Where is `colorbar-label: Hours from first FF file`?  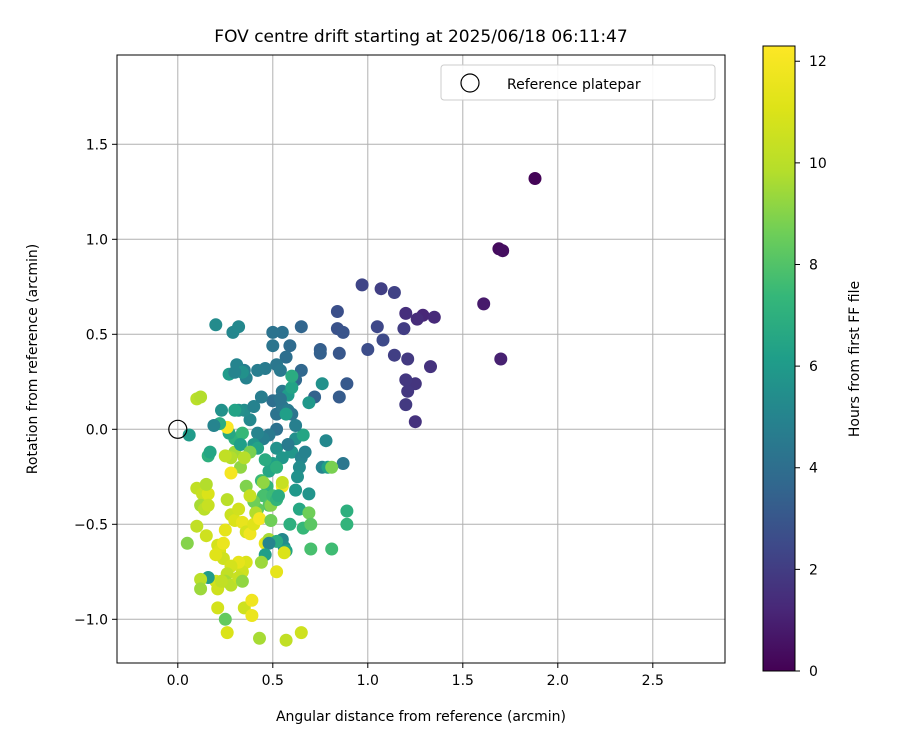
colorbar-label: Hours from first FF file is located at coordinates (855, 359).